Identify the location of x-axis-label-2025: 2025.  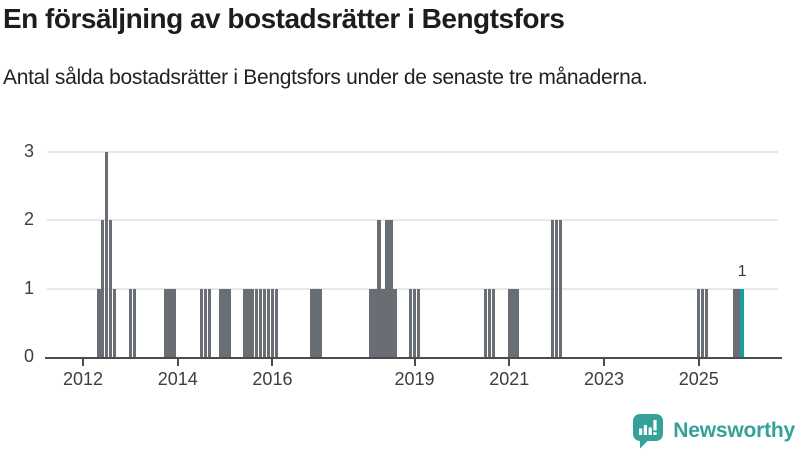
(698, 379).